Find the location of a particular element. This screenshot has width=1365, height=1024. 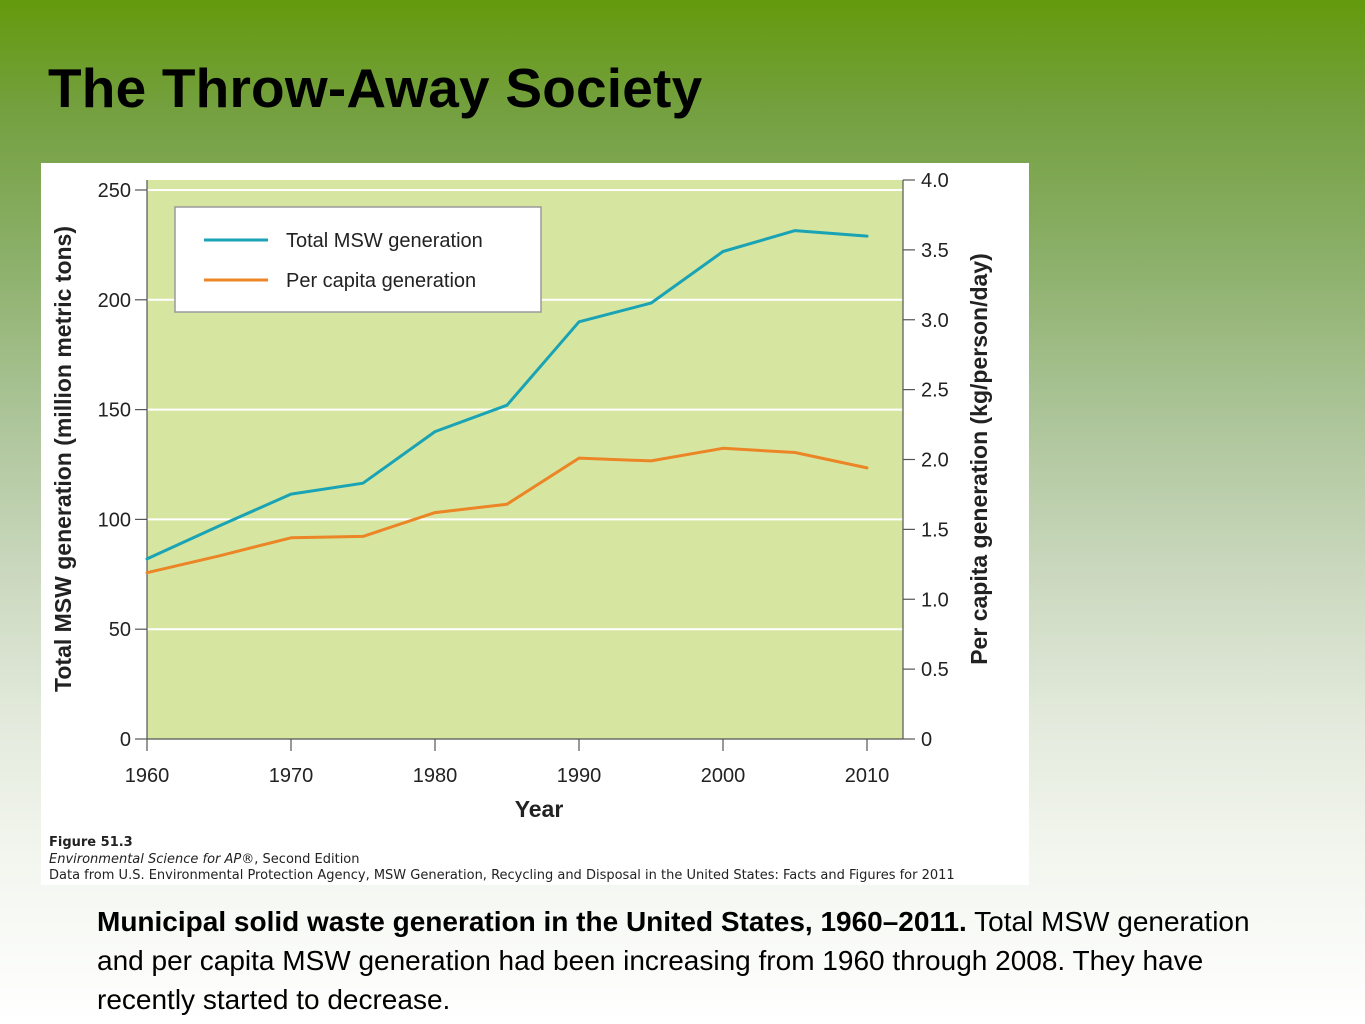

x-tick-label: 1980 is located at coordinates (435, 776).